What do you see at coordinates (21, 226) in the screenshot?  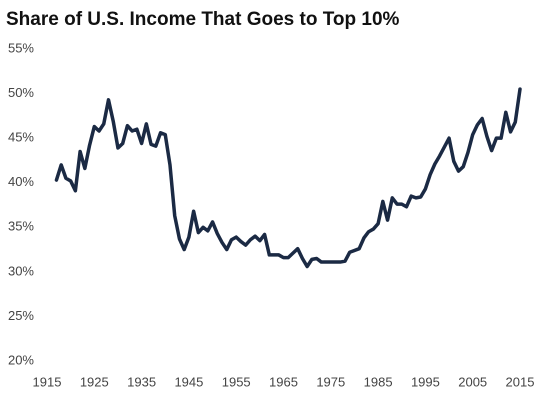 I see `y-tick-label: 35%` at bounding box center [21, 226].